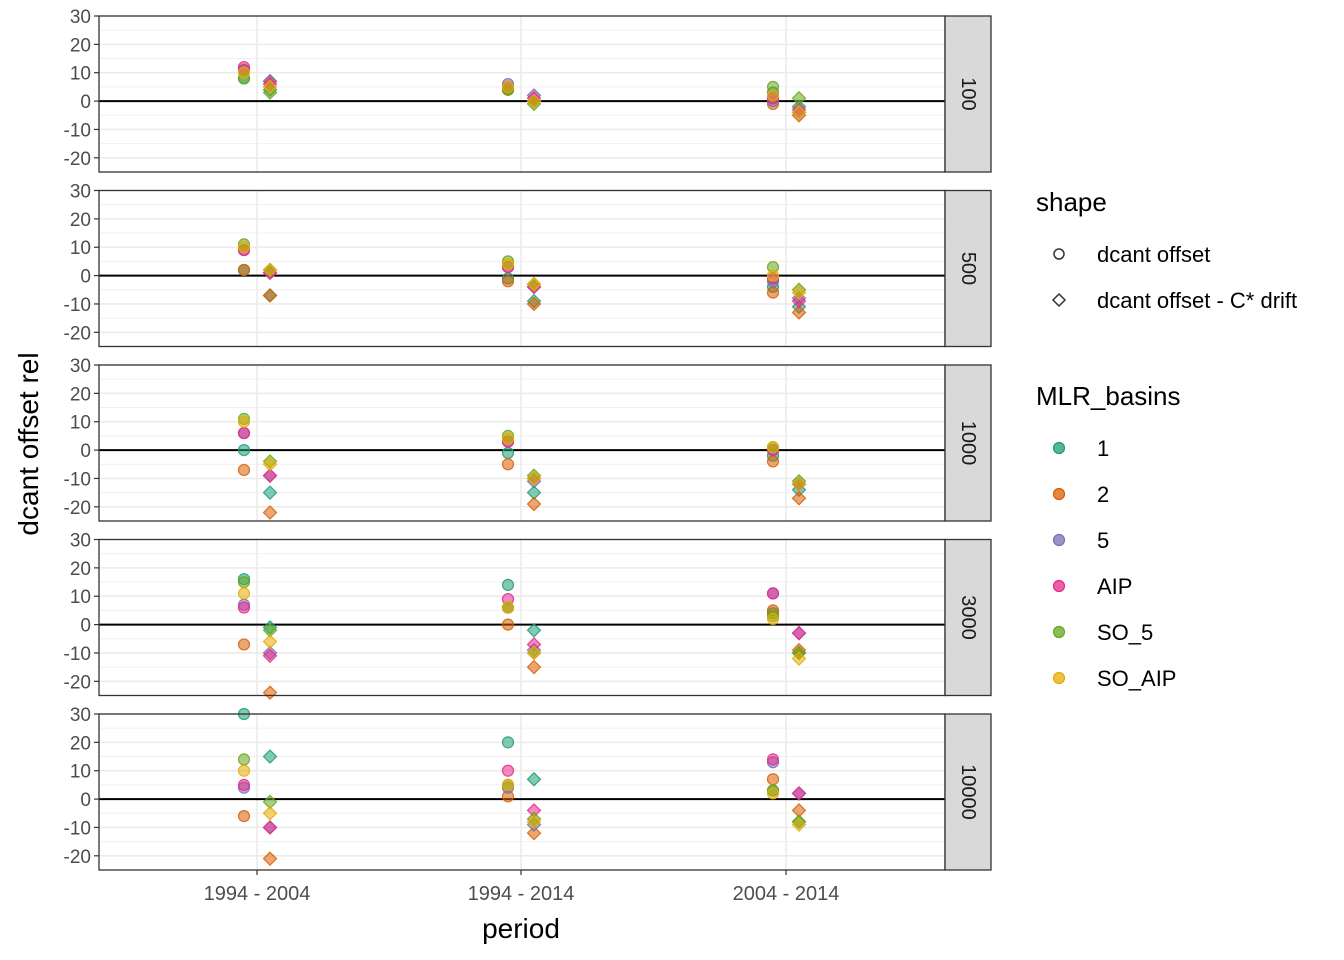 The height and width of the screenshot is (960, 1344). I want to click on y-axis-title: dcant offset rel, so click(28, 443).